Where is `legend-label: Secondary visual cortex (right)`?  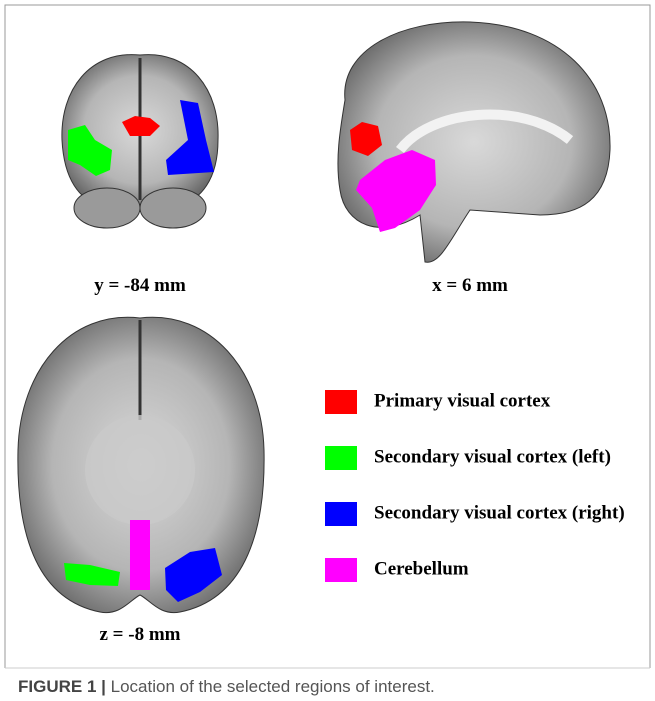
legend-label: Secondary visual cortex (right) is located at coordinates (499, 512).